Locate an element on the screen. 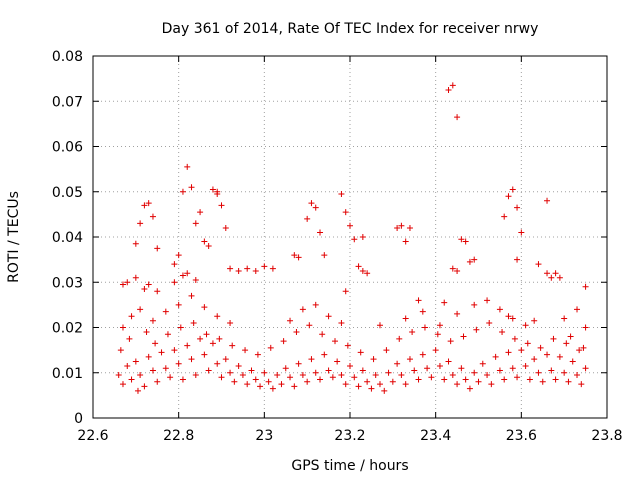  x-tick-labels: 22.6 22.8 23 23.2 23.4 23.6 23.8 is located at coordinates (349, 436).